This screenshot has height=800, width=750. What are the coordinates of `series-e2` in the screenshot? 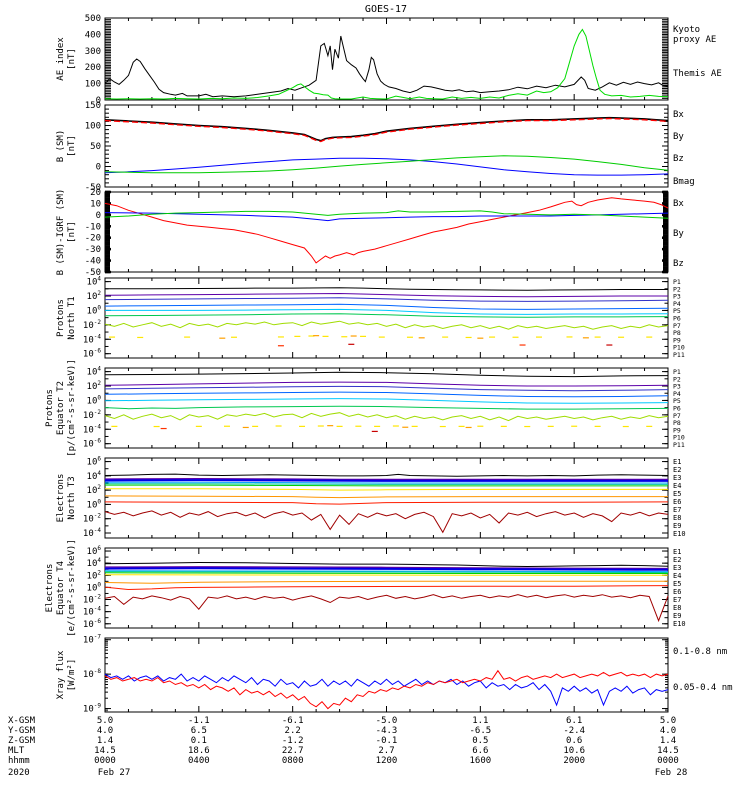 It's located at (386, 568).